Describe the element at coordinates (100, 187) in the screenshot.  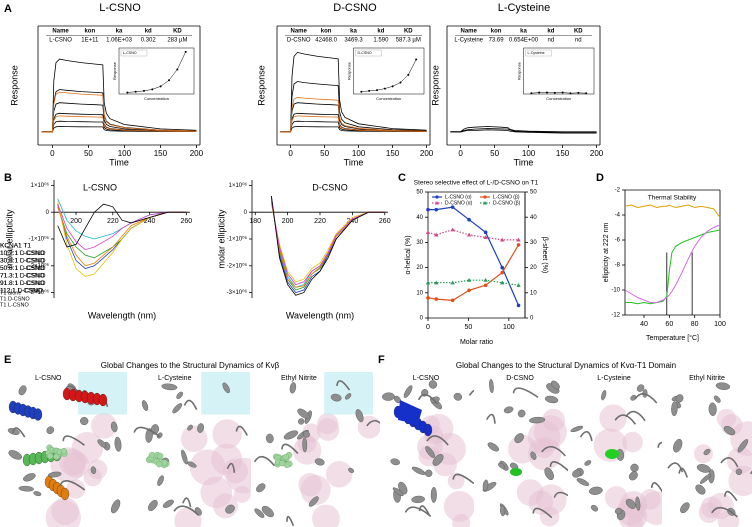
I see `chart-title: L-CSNO` at that location.